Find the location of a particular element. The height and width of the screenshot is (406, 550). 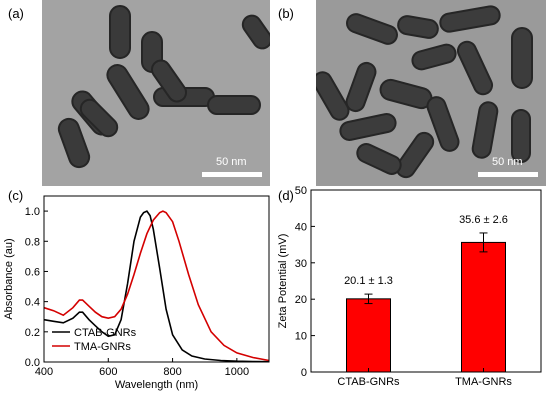

y-tick-label-50: 50 is located at coordinates (301, 191).